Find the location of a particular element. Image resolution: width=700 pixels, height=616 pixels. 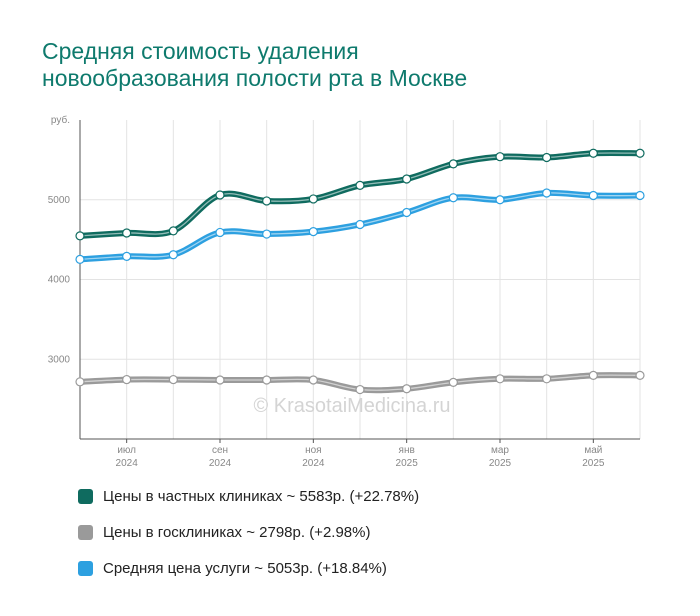

watermark: © KrasotaiMedicina.ru is located at coordinates (351, 406).